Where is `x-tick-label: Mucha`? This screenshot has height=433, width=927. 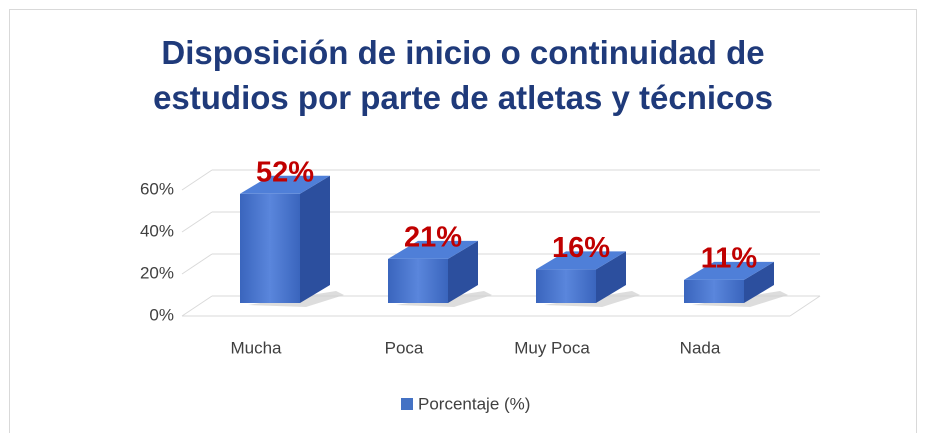
x-tick-label: Mucha is located at coordinates (256, 347).